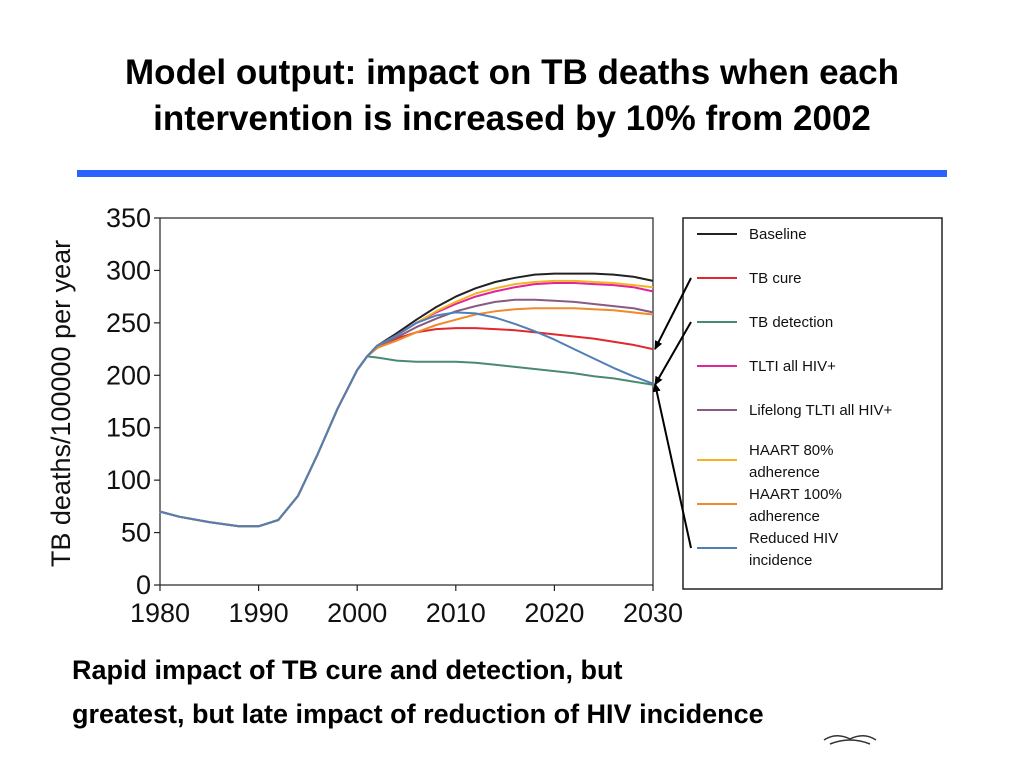  What do you see at coordinates (795, 494) in the screenshot?
I see `legend-label: HAART 100%` at bounding box center [795, 494].